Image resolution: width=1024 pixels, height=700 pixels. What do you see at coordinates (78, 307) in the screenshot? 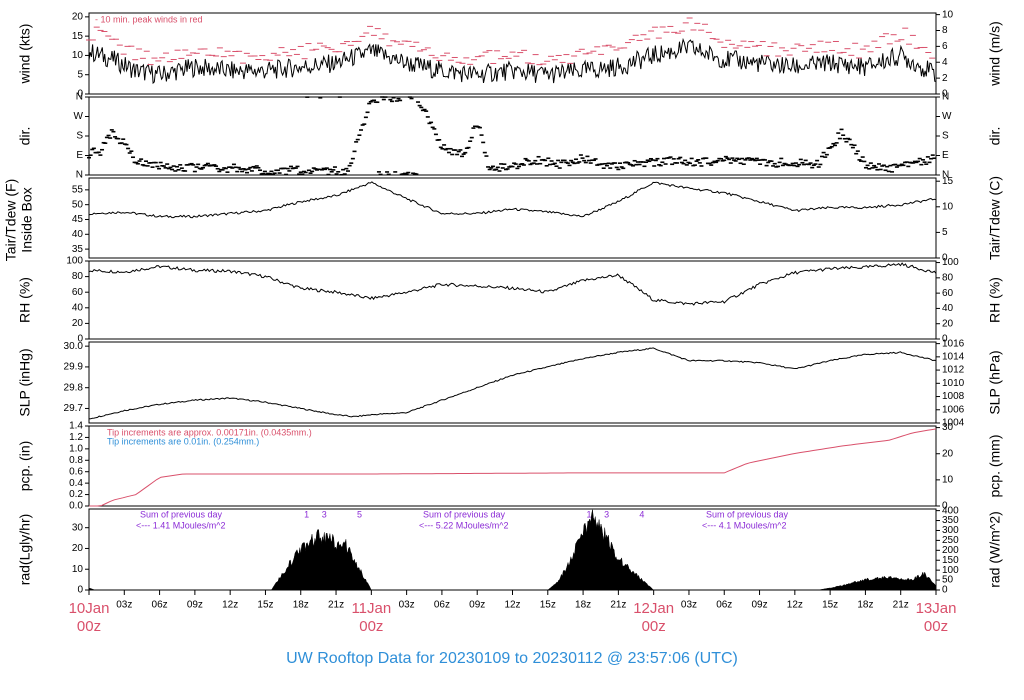
I see `ytick-label-left-rh: 40` at bounding box center [78, 307].